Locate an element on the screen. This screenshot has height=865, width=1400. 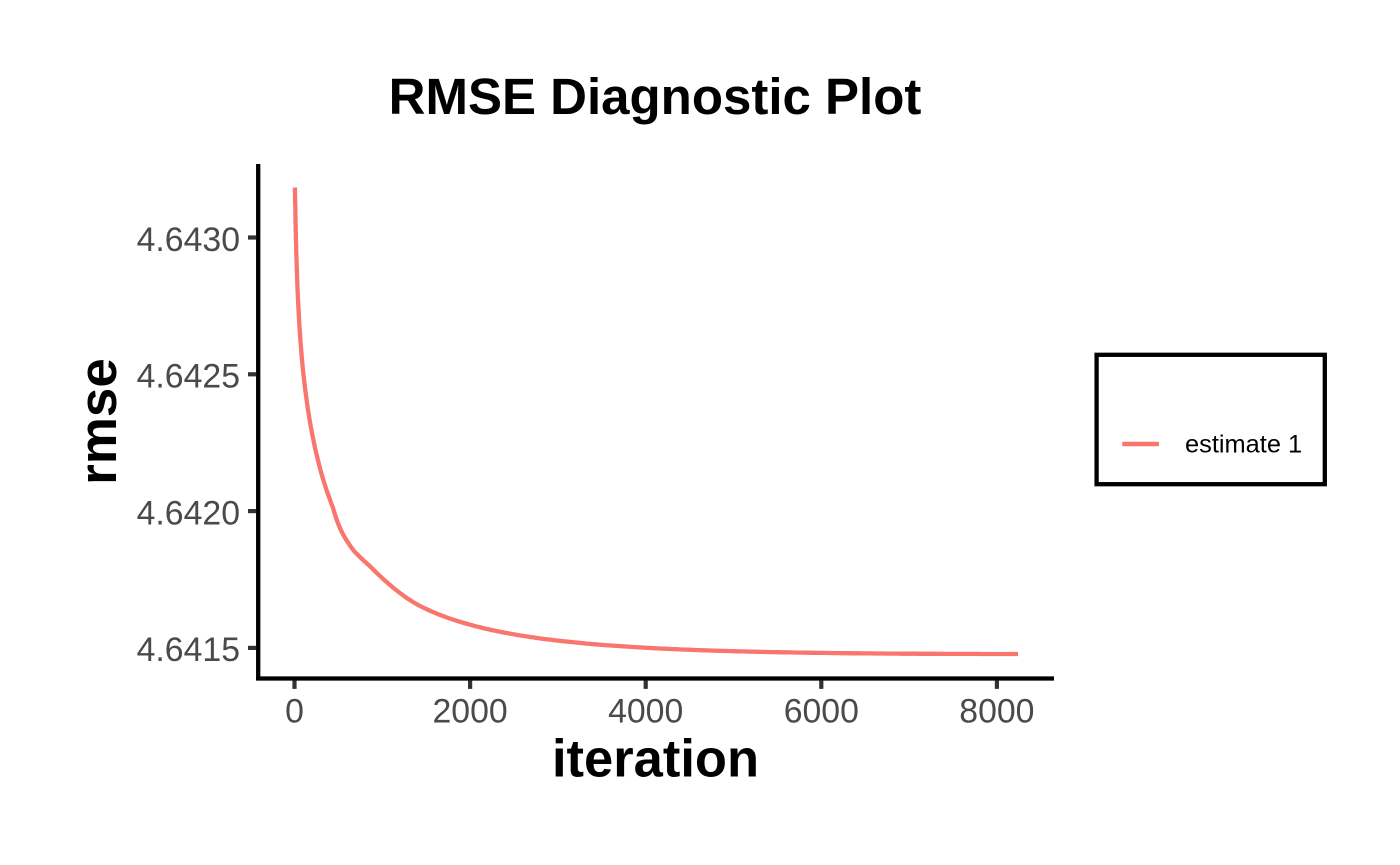
svg-text: 0 is located at coordinates (294, 712).